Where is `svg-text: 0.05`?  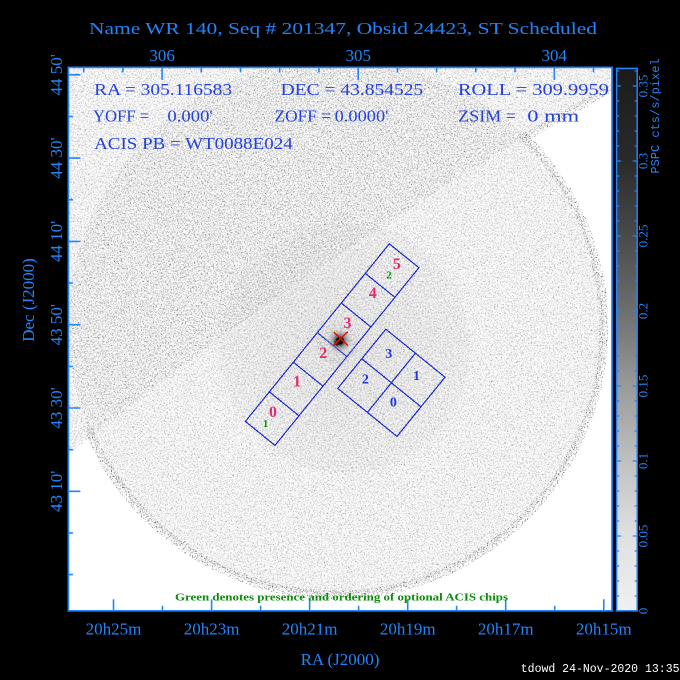
svg-text: 0.05 is located at coordinates (643, 536).